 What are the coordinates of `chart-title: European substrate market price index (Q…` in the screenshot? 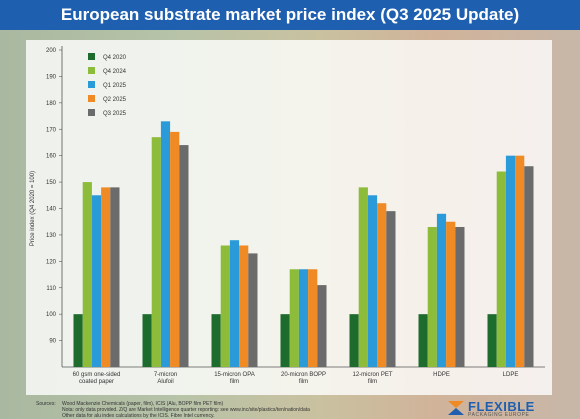 It's located at (290, 14).